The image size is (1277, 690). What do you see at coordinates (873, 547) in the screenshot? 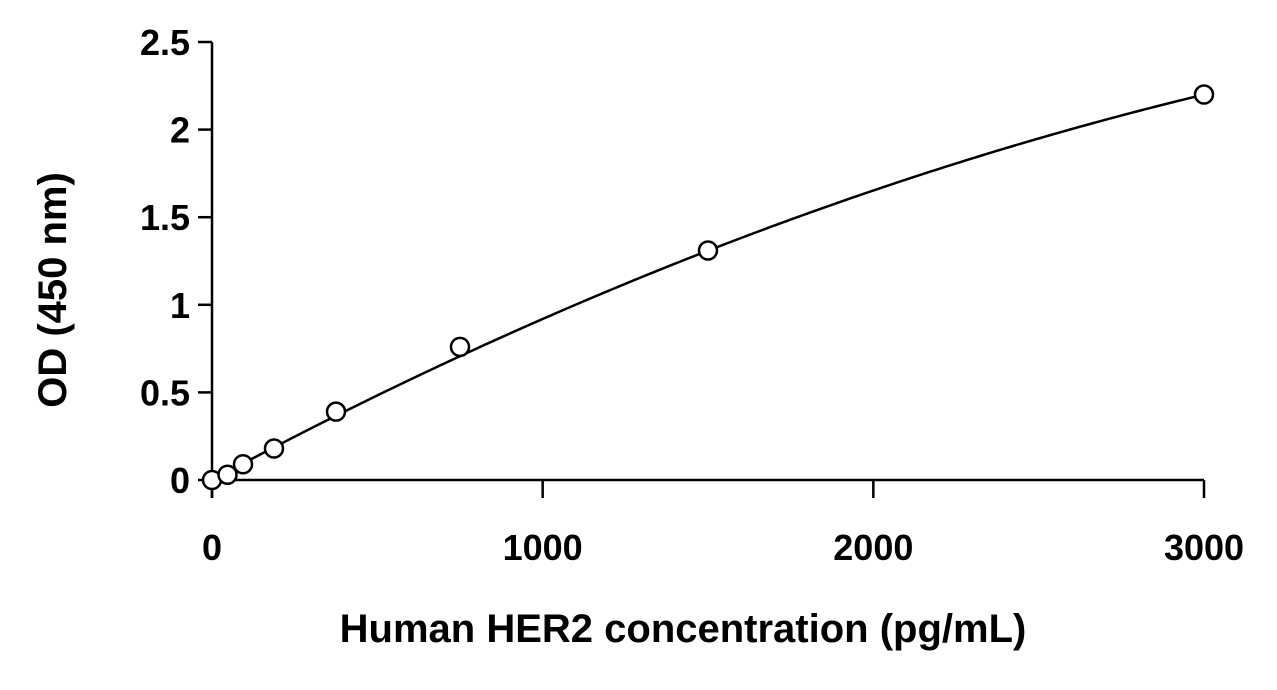
I see `x-tick-label: 2000` at bounding box center [873, 547].